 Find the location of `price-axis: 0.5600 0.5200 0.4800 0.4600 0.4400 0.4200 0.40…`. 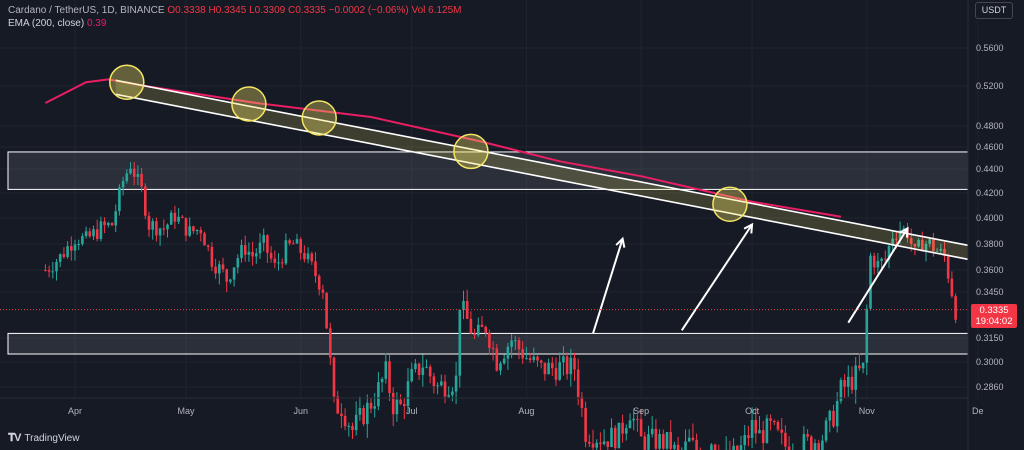

price-axis: 0.5600 0.5200 0.4800 0.4600 0.4400 0.4200 0.40… is located at coordinates (985, 225).